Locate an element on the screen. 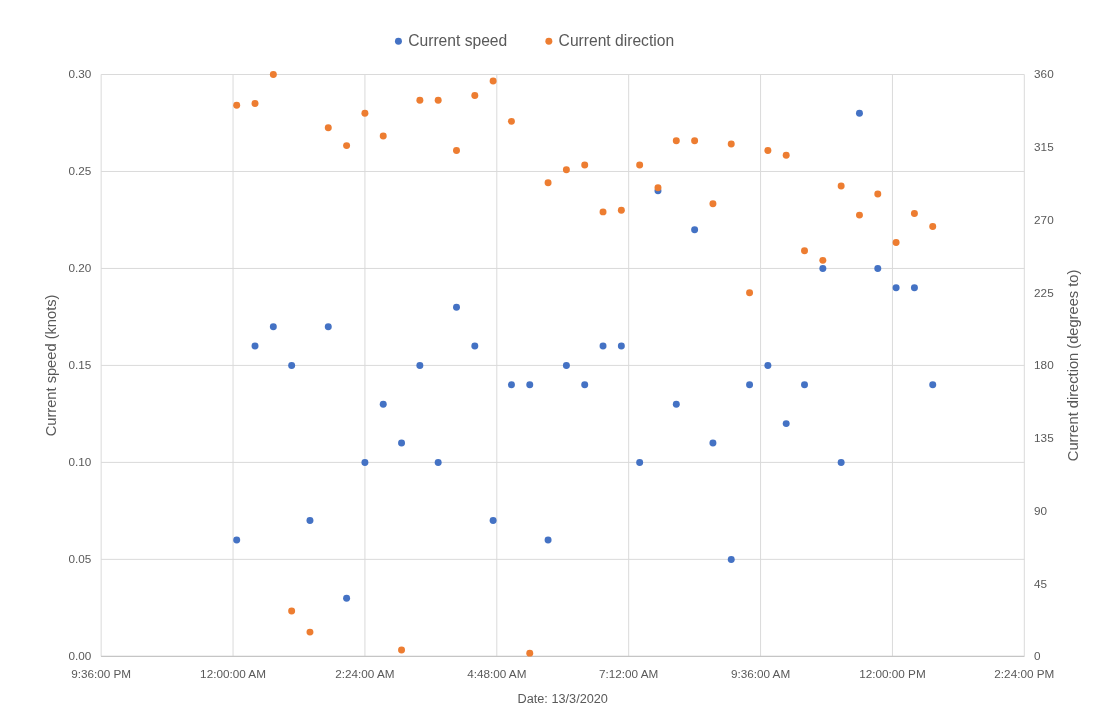 Image resolution: width=1102 pixels, height=725 pixels. y2-tick-label: 360 is located at coordinates (1044, 74).